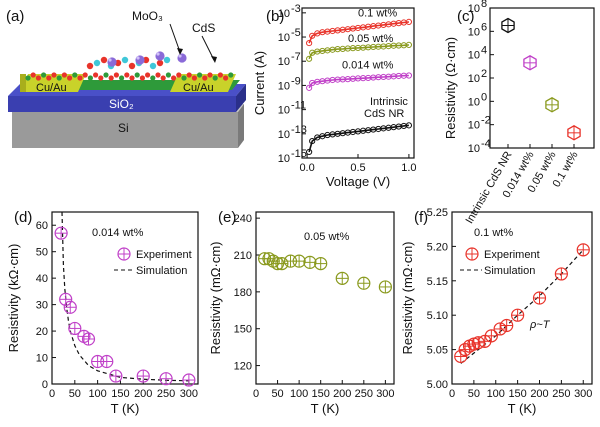 Image resolution: width=600 pixels, height=427 pixels. I want to click on moo3-label: MoO₃, so click(147, 16).